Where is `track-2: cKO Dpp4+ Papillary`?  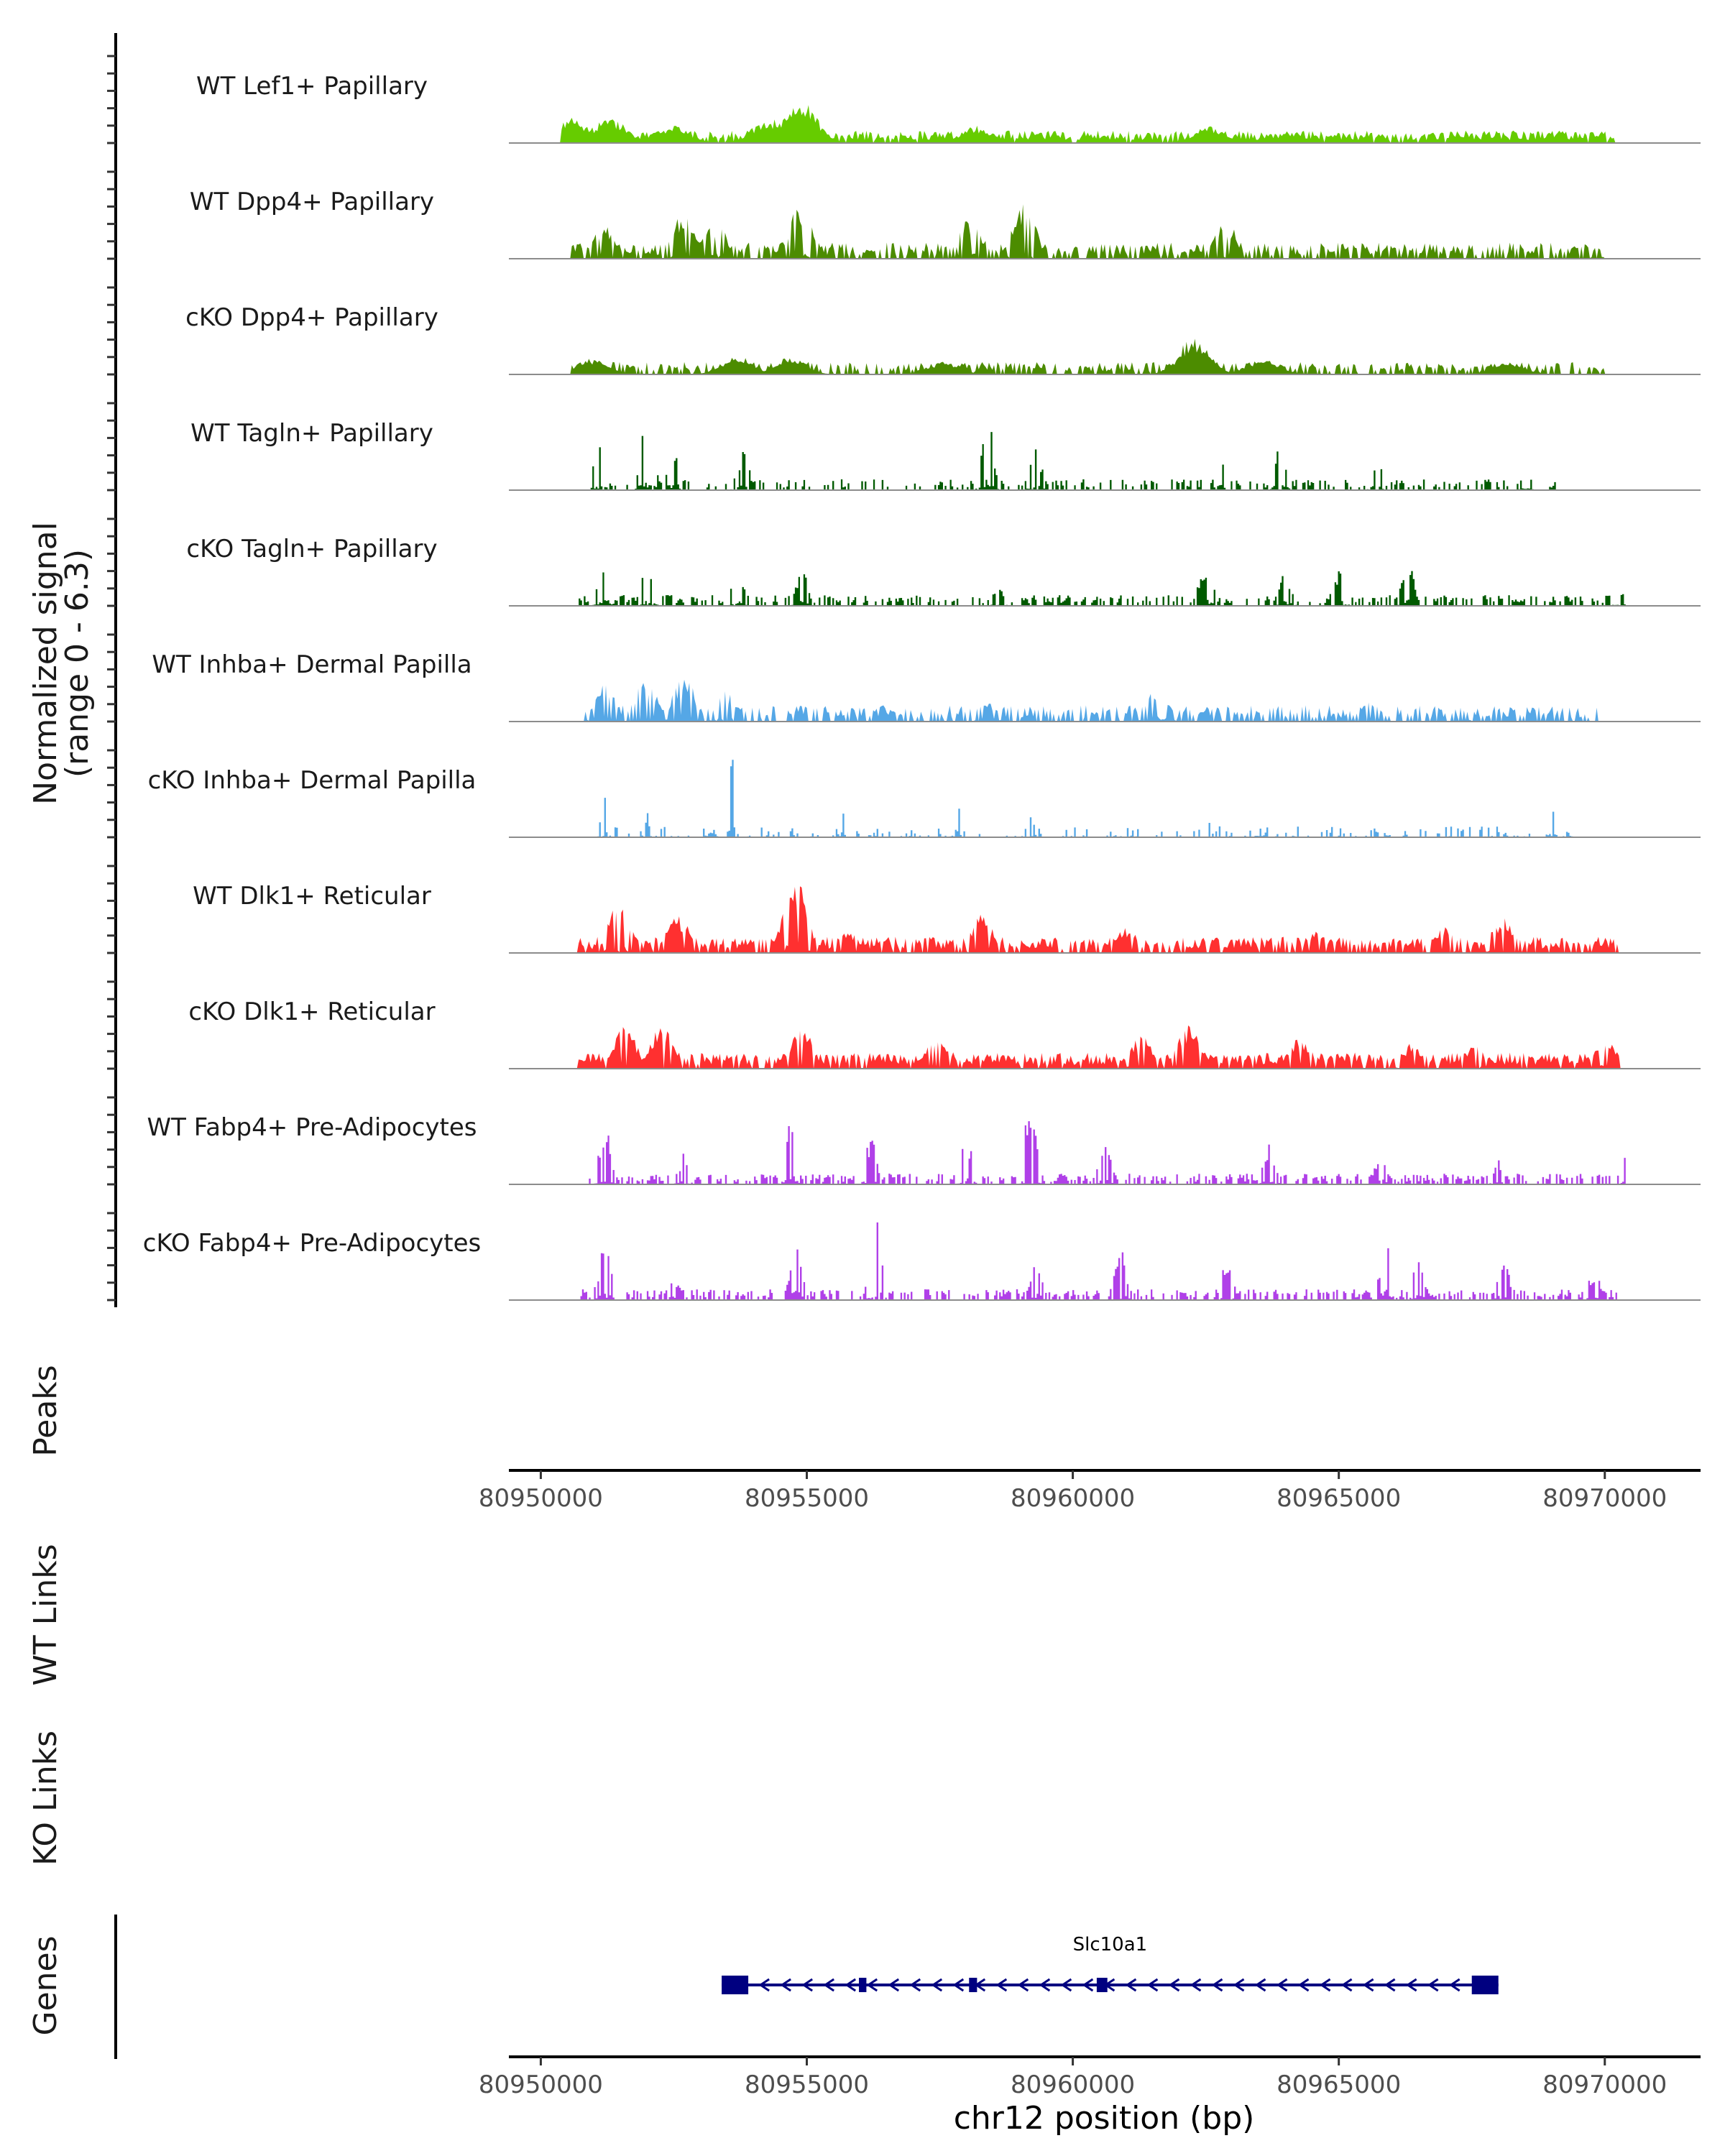 track-2: cKO Dpp4+ Papillary is located at coordinates (943, 339).